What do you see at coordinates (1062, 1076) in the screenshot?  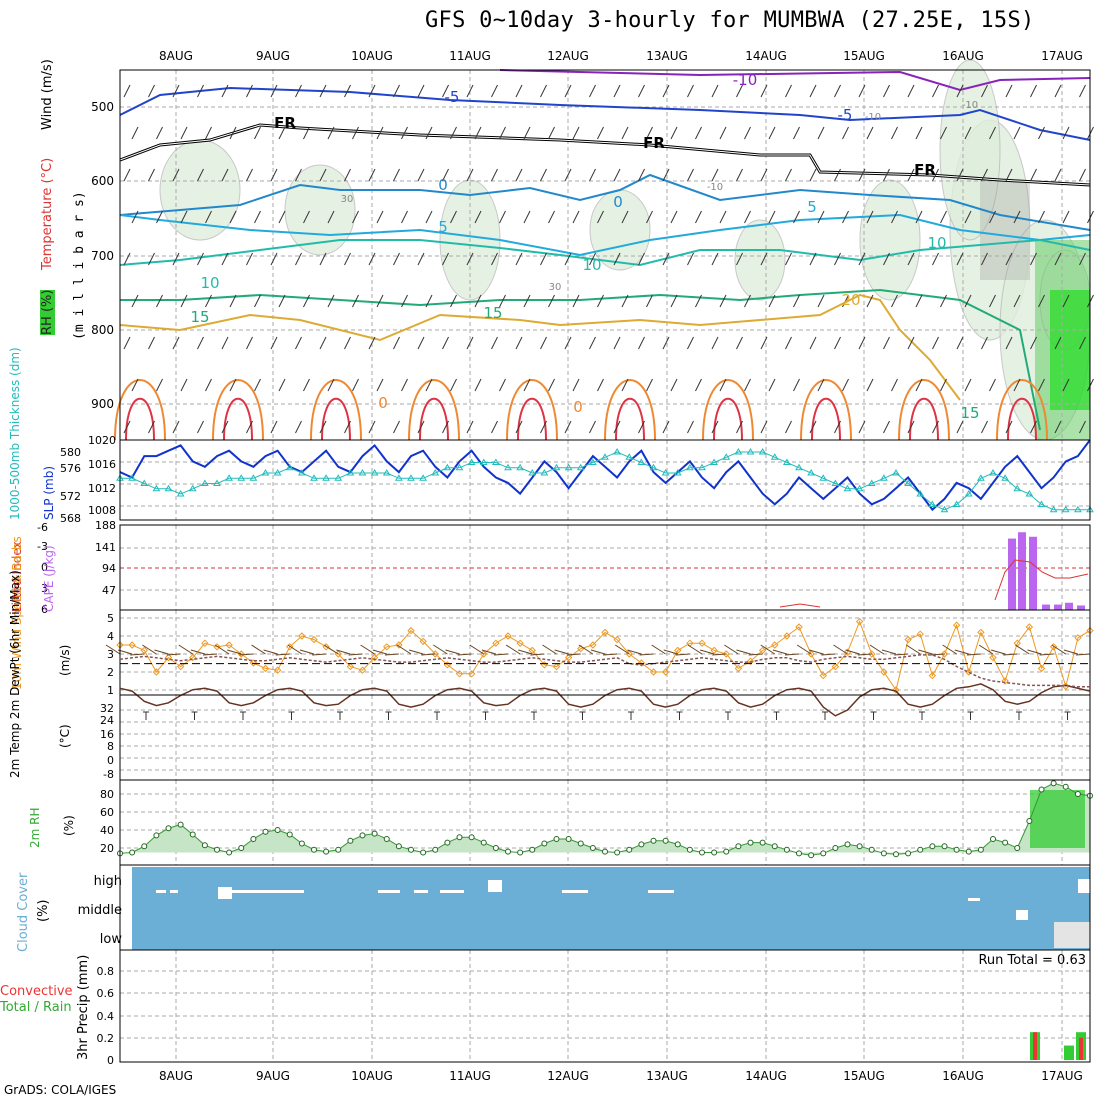 I see `bottom-date-label: 17AUG` at bounding box center [1062, 1076].